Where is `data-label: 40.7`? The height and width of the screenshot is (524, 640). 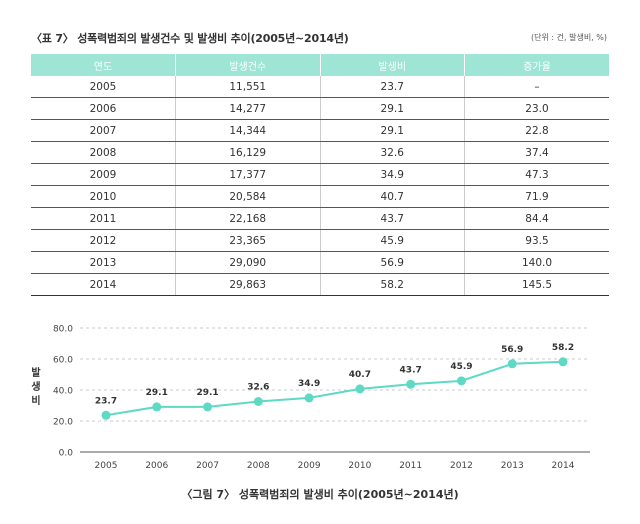 data-label: 40.7 is located at coordinates (360, 375).